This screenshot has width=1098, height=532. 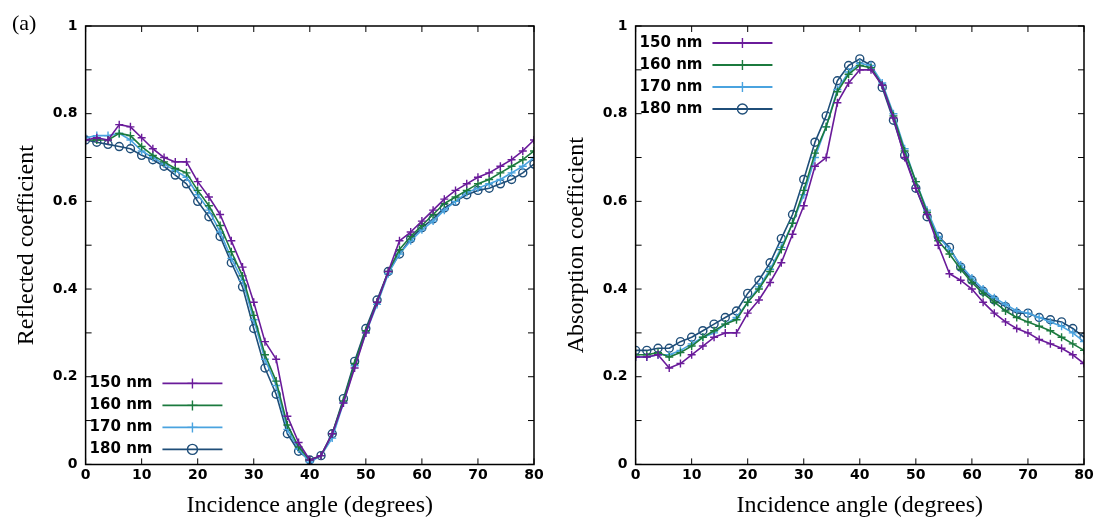 What do you see at coordinates (24, 23) in the screenshot?
I see `text: (a)` at bounding box center [24, 23].